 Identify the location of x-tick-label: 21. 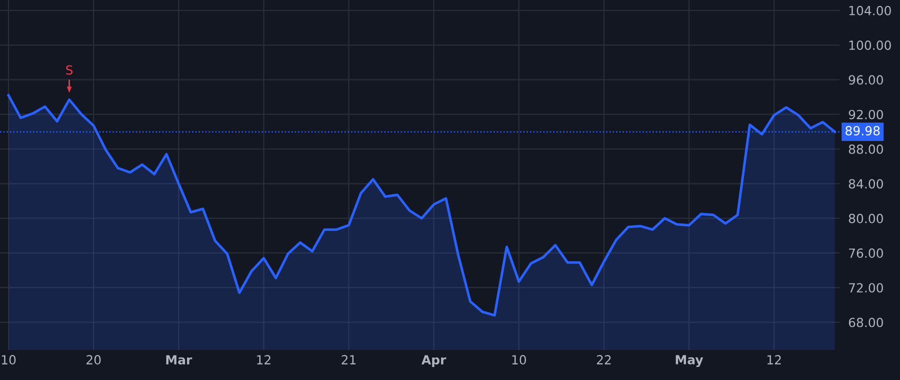
(349, 359).